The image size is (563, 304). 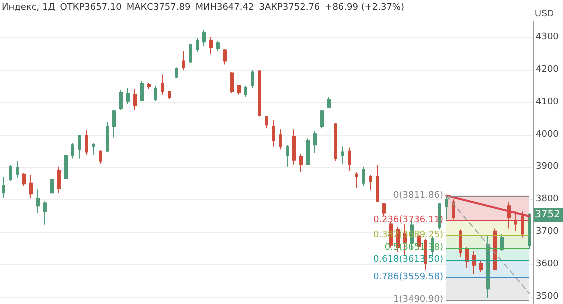 I want to click on y-tick-label: 3800, so click(x=548, y=199).